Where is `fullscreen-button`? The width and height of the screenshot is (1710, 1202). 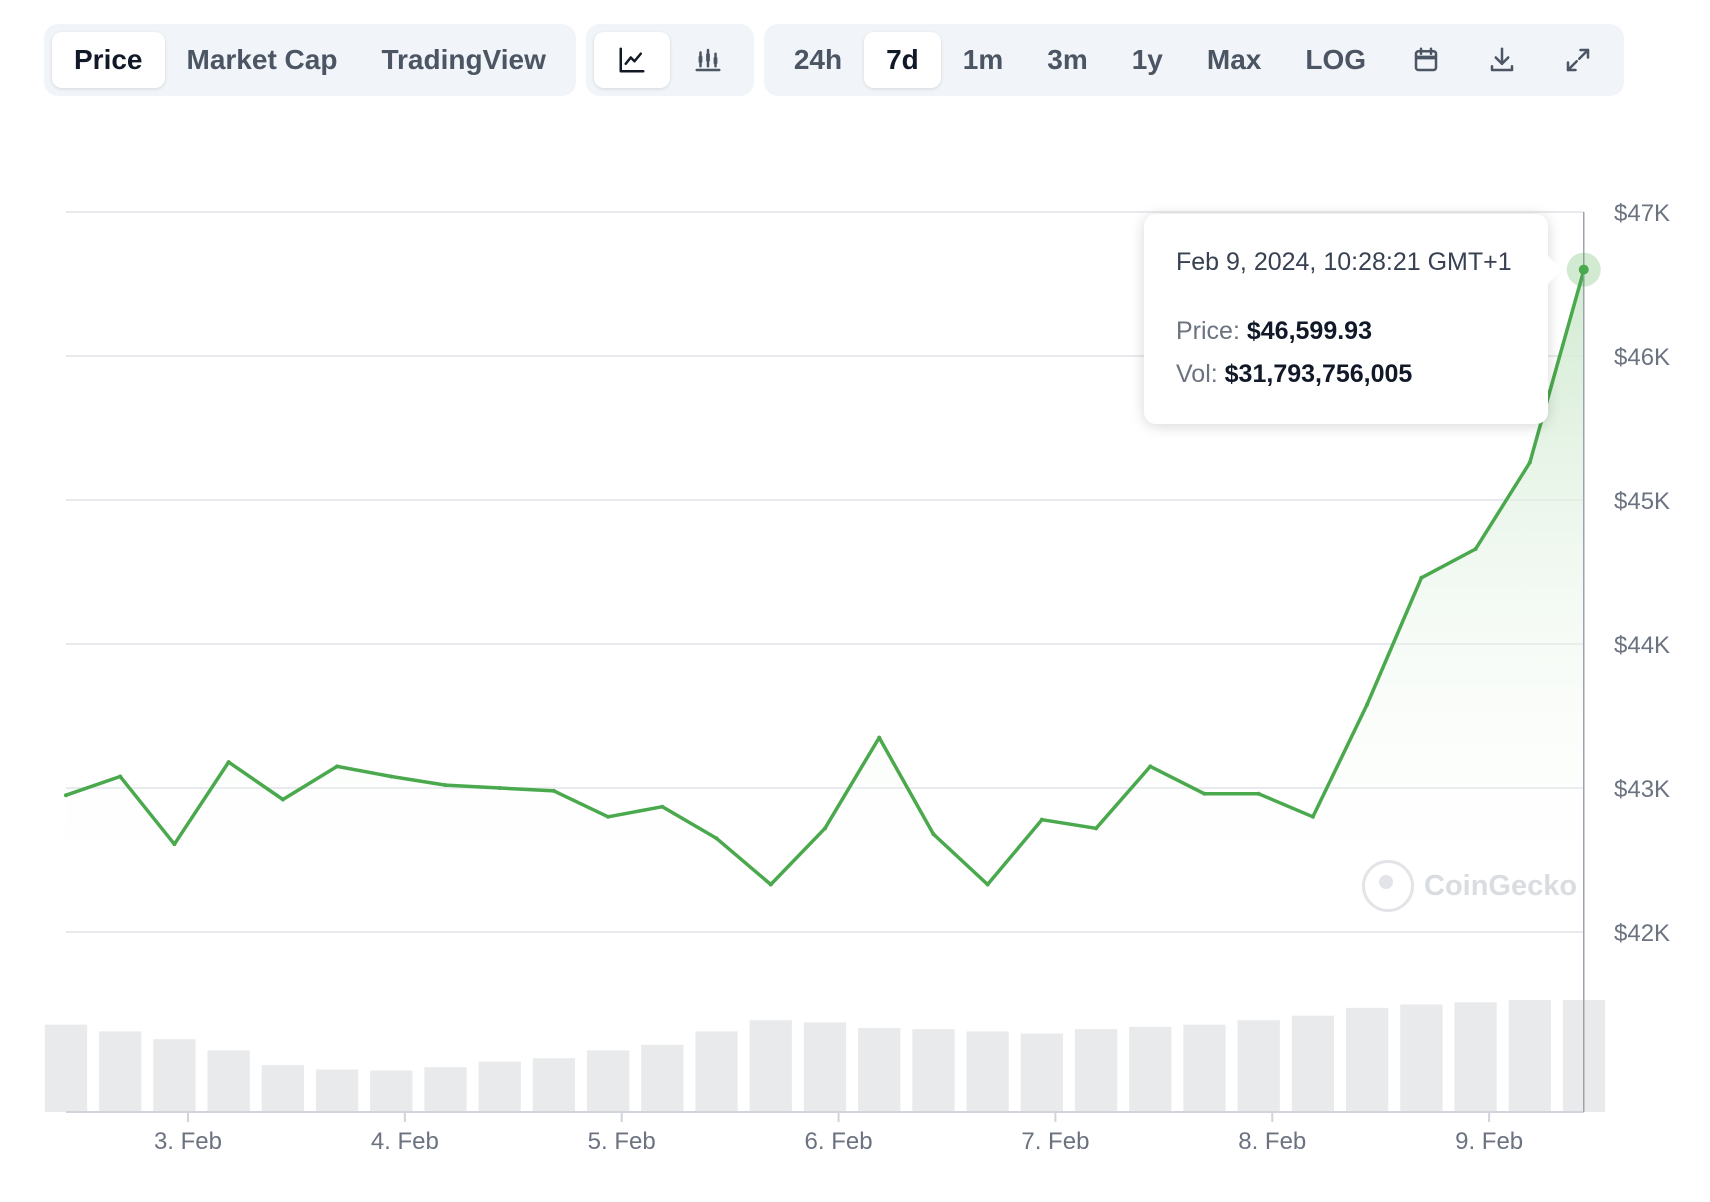
fullscreen-button is located at coordinates (1578, 60).